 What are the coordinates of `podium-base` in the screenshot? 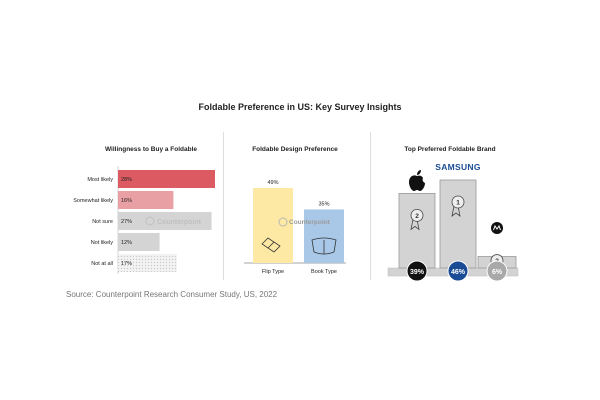 It's located at (453, 272).